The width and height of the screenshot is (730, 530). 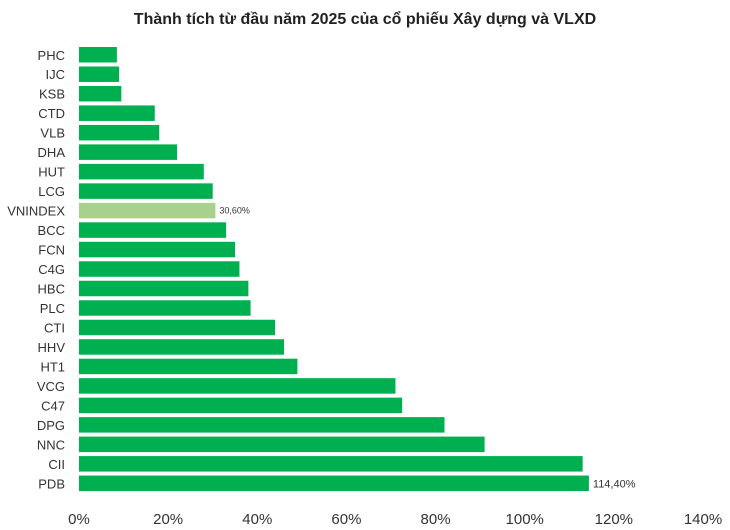 I want to click on x-tick-label: 60%, so click(x=346, y=519).